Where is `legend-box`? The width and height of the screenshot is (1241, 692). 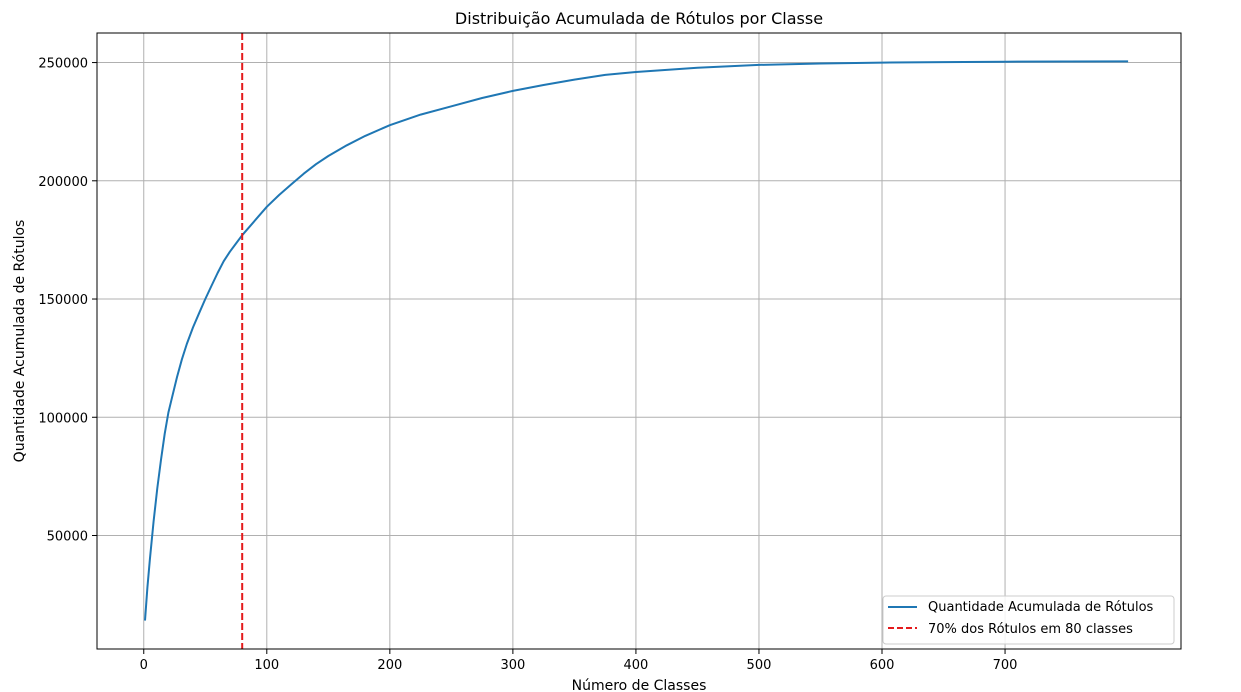 legend-box is located at coordinates (1028, 620).